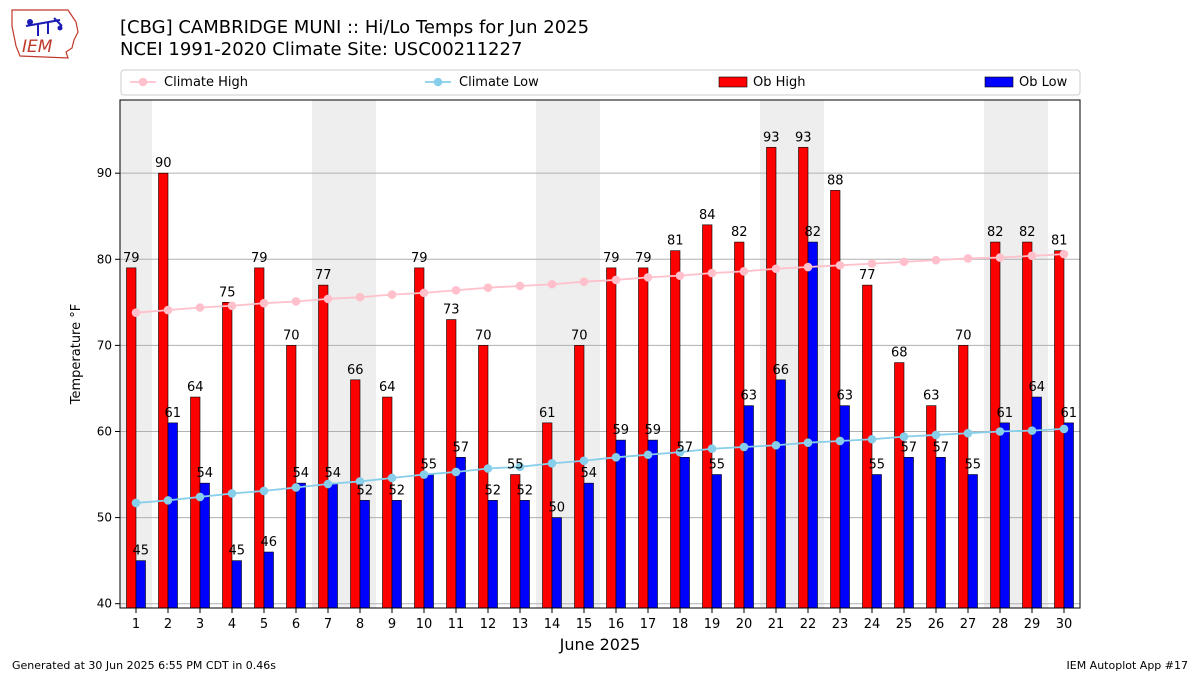 This screenshot has height=675, width=1200. What do you see at coordinates (264, 624) in the screenshot?
I see `x-tick-label: 5` at bounding box center [264, 624].